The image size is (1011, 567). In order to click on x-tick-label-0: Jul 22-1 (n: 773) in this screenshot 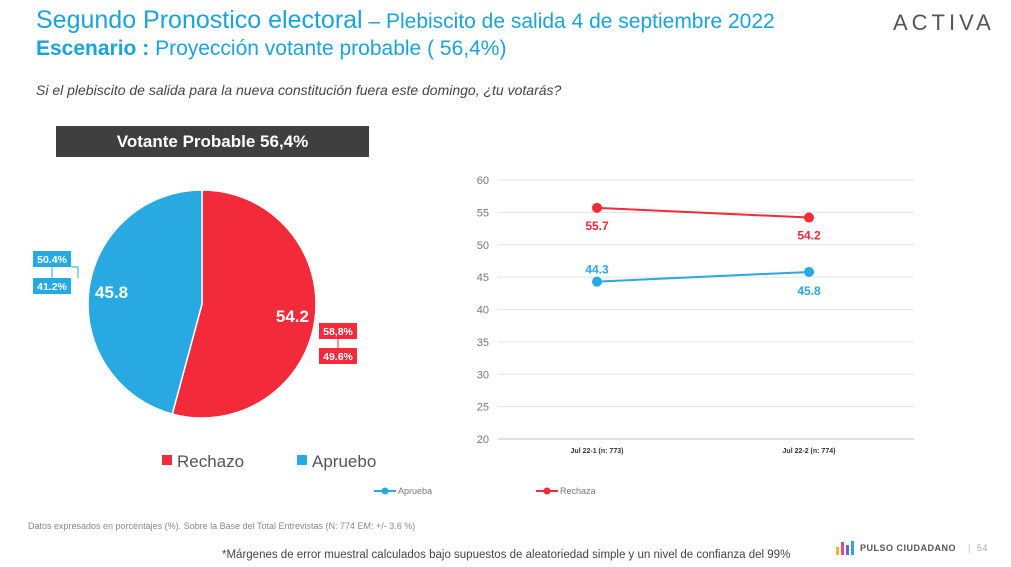, I will do `click(597, 451)`.